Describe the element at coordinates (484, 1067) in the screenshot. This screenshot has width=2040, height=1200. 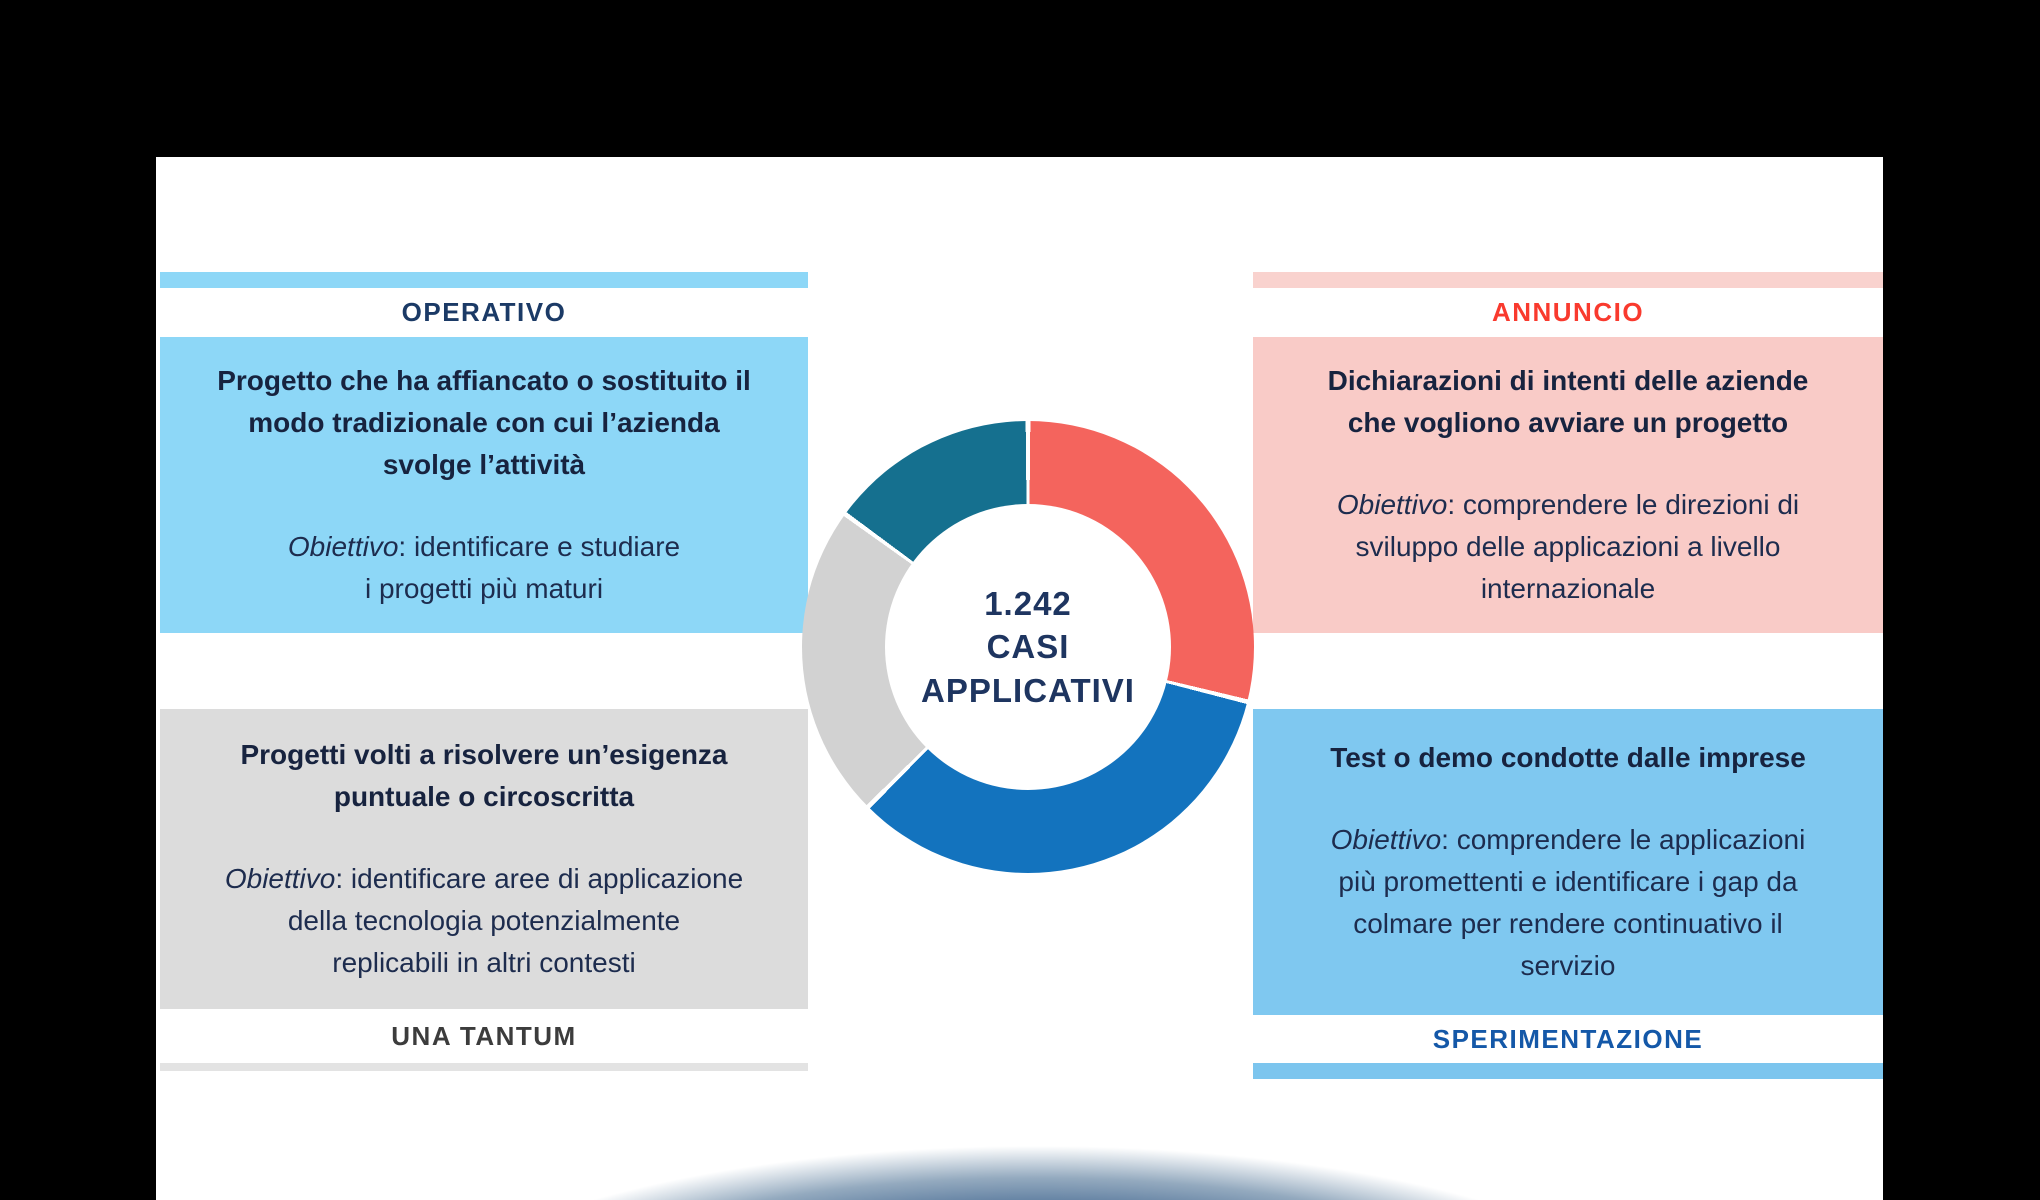
I see `una-tantum-accent-bar` at that location.